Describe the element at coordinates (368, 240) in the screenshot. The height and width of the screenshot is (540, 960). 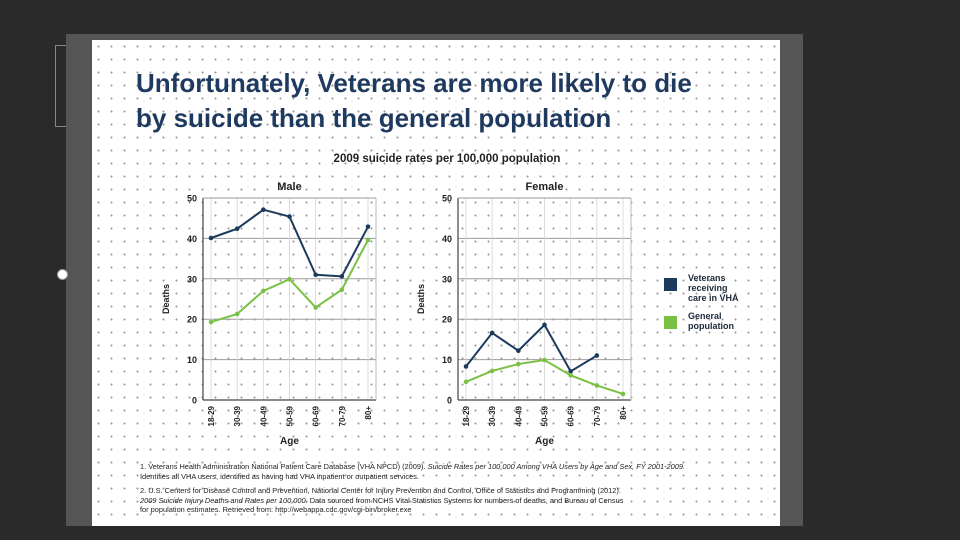
I see `data-point-male-general-80+` at that location.